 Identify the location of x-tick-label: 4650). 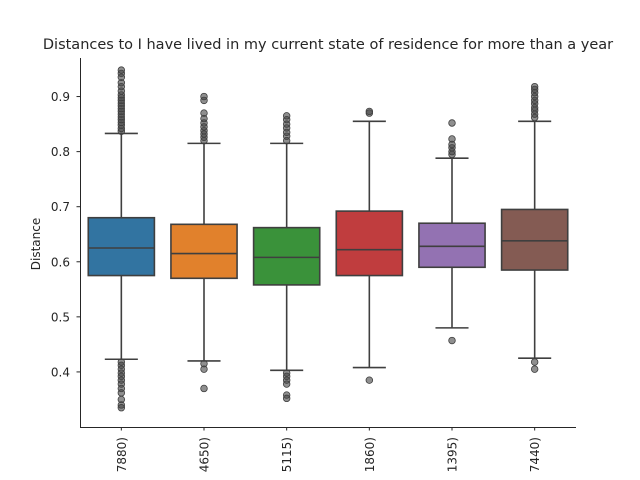
(205, 454).